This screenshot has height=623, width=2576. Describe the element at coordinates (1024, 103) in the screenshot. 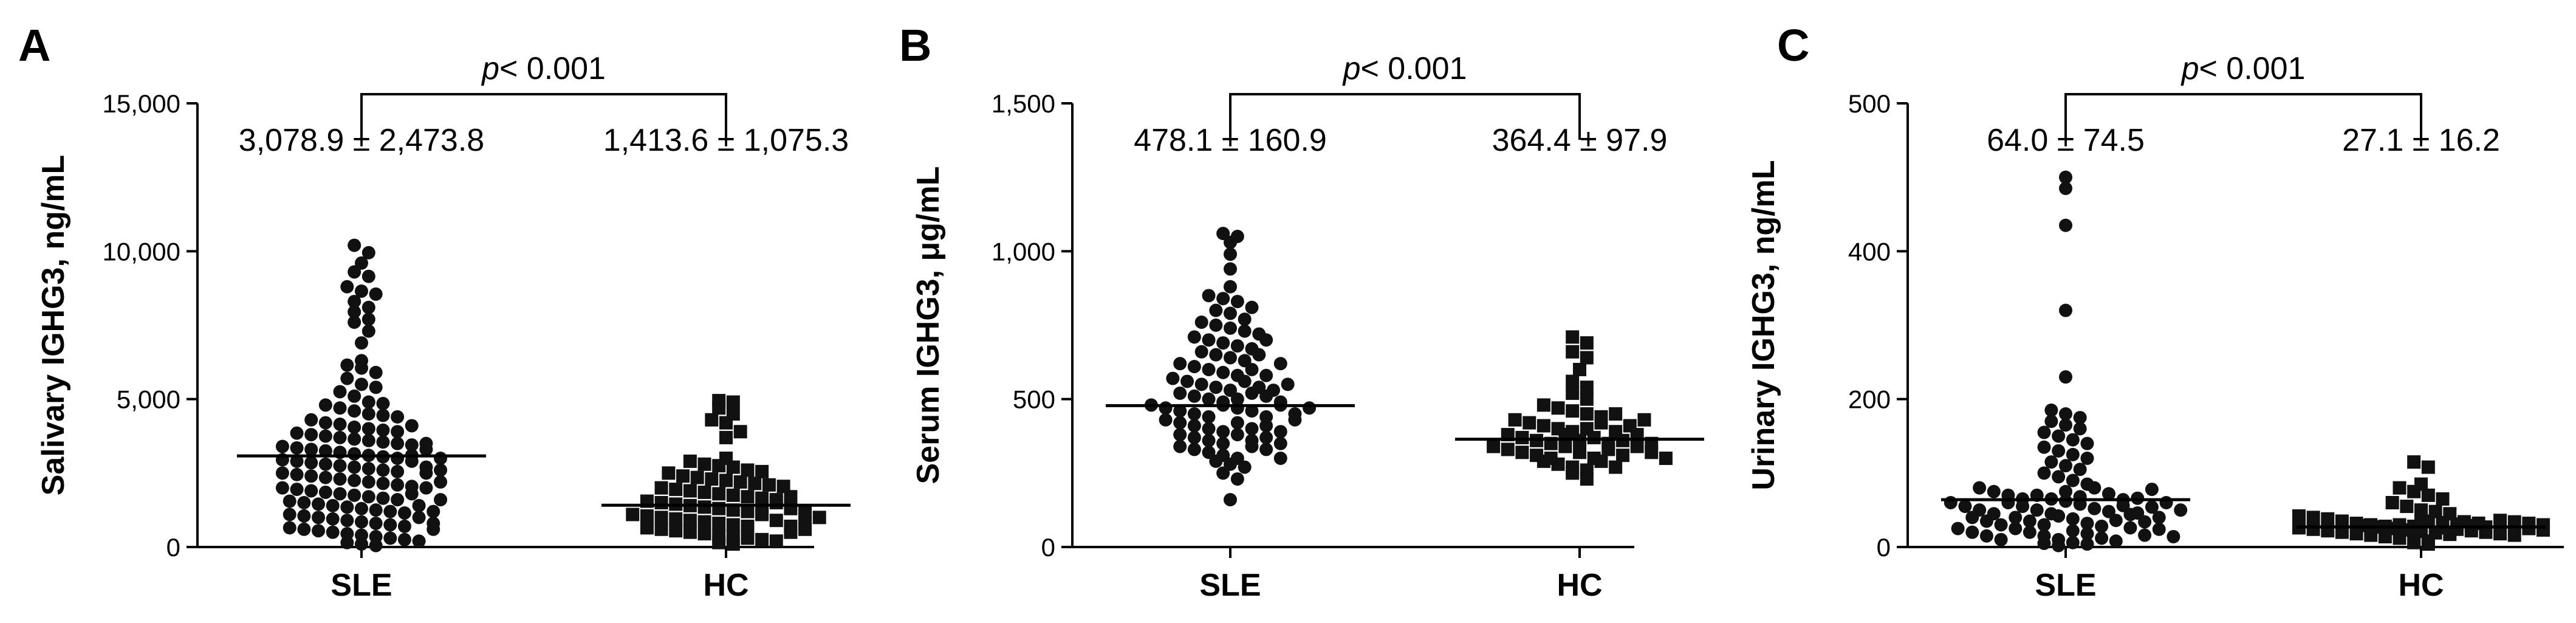

I see `y-tick-label: 1,500` at that location.